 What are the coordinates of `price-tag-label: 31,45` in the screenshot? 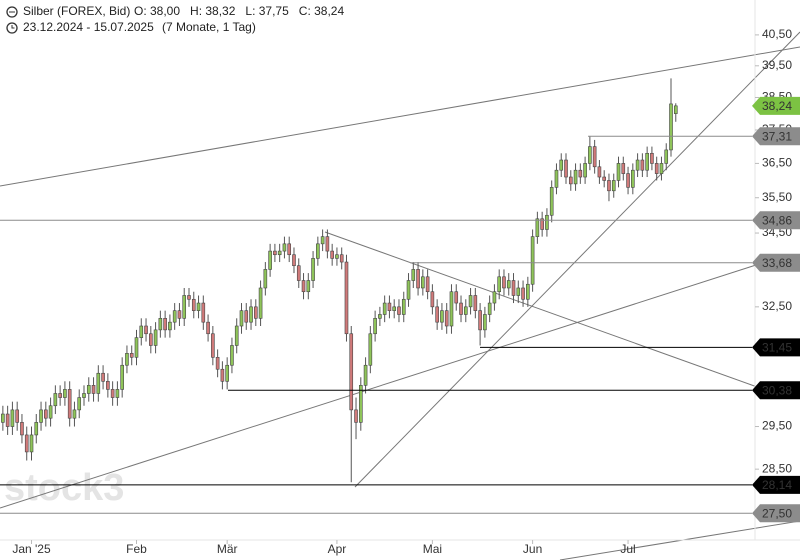 It's located at (777, 348).